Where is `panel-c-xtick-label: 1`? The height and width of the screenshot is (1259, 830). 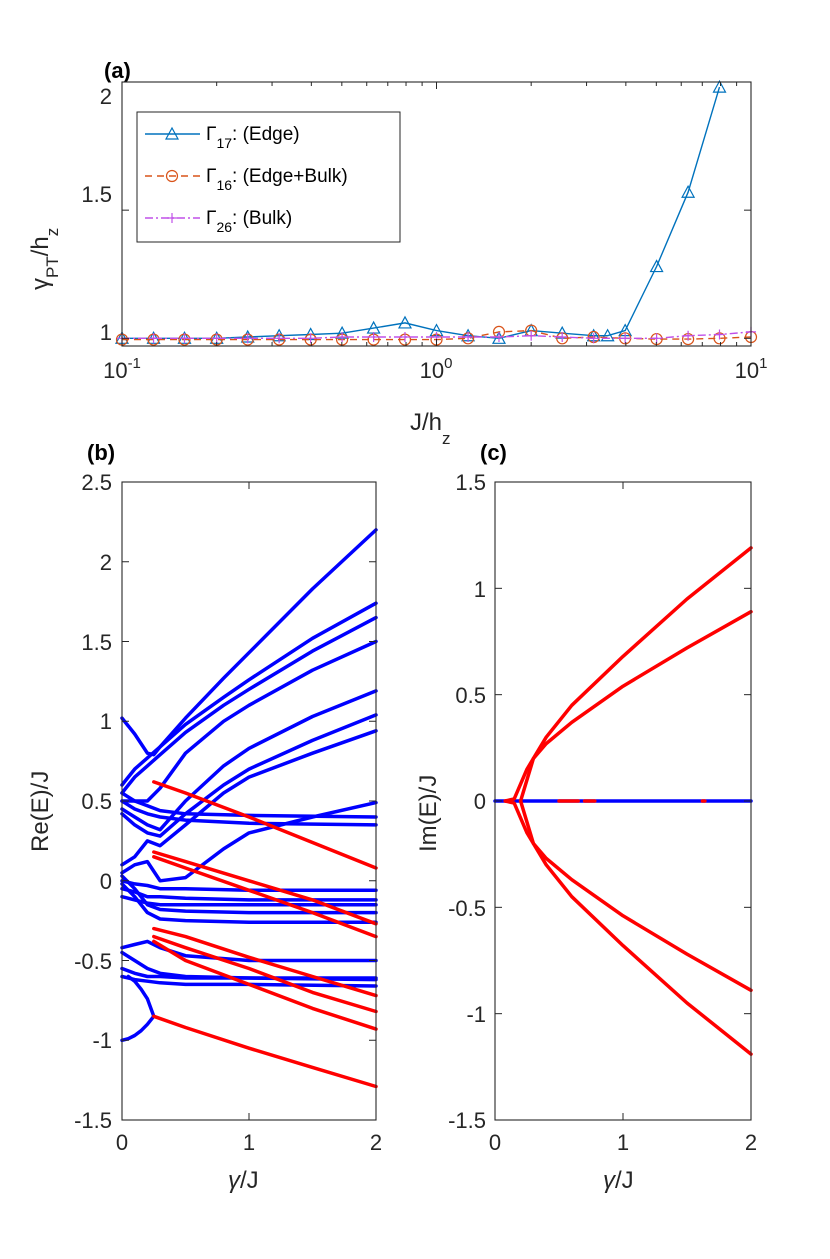
panel-c-xtick-label: 1 is located at coordinates (623, 1142).